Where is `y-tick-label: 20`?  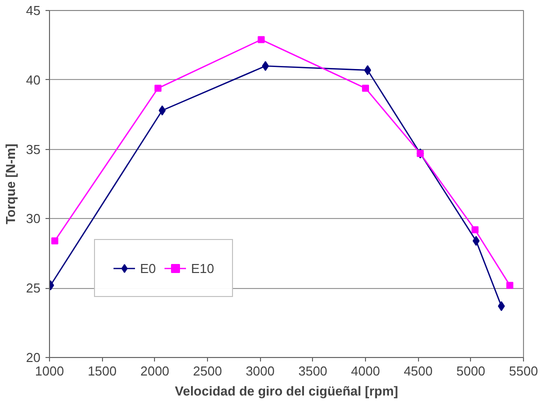
y-tick-label: 20 is located at coordinates (33, 357).